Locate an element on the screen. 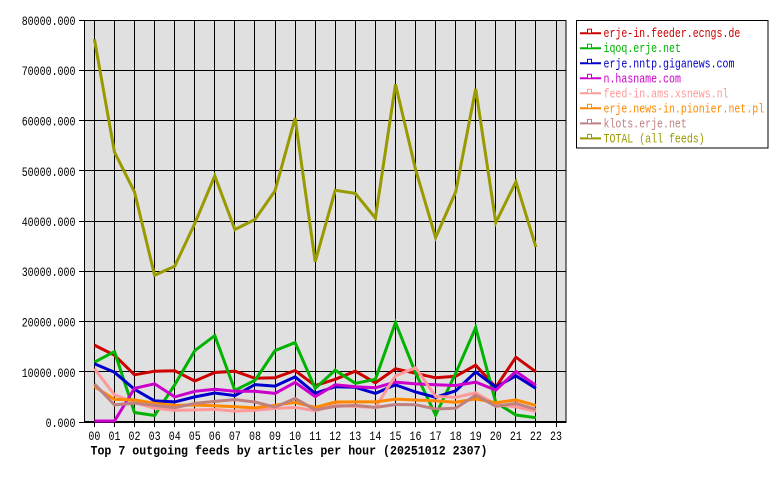  svg-text: erje.news-in.pionier.net.pl is located at coordinates (684, 108).